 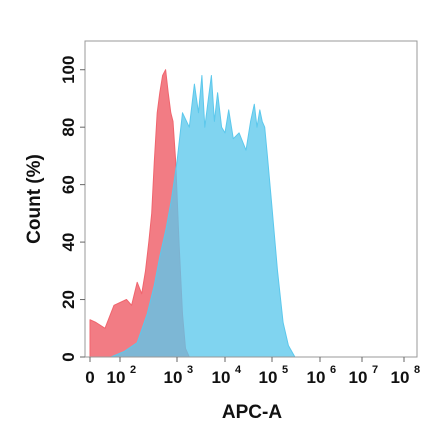 What do you see at coordinates (68, 356) in the screenshot?
I see `y-tick-label: 0` at bounding box center [68, 356].